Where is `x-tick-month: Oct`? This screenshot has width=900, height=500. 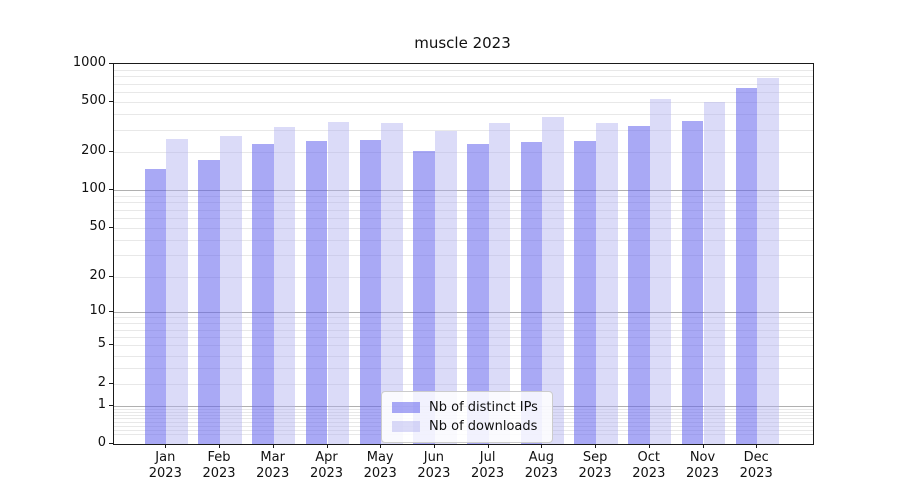
x-tick-month: Oct is located at coordinates (649, 457).